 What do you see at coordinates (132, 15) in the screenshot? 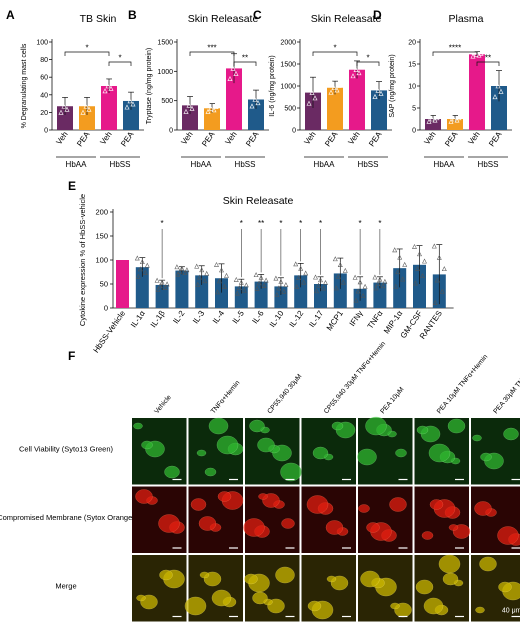
I see `panel-letter-b: B` at bounding box center [132, 15].